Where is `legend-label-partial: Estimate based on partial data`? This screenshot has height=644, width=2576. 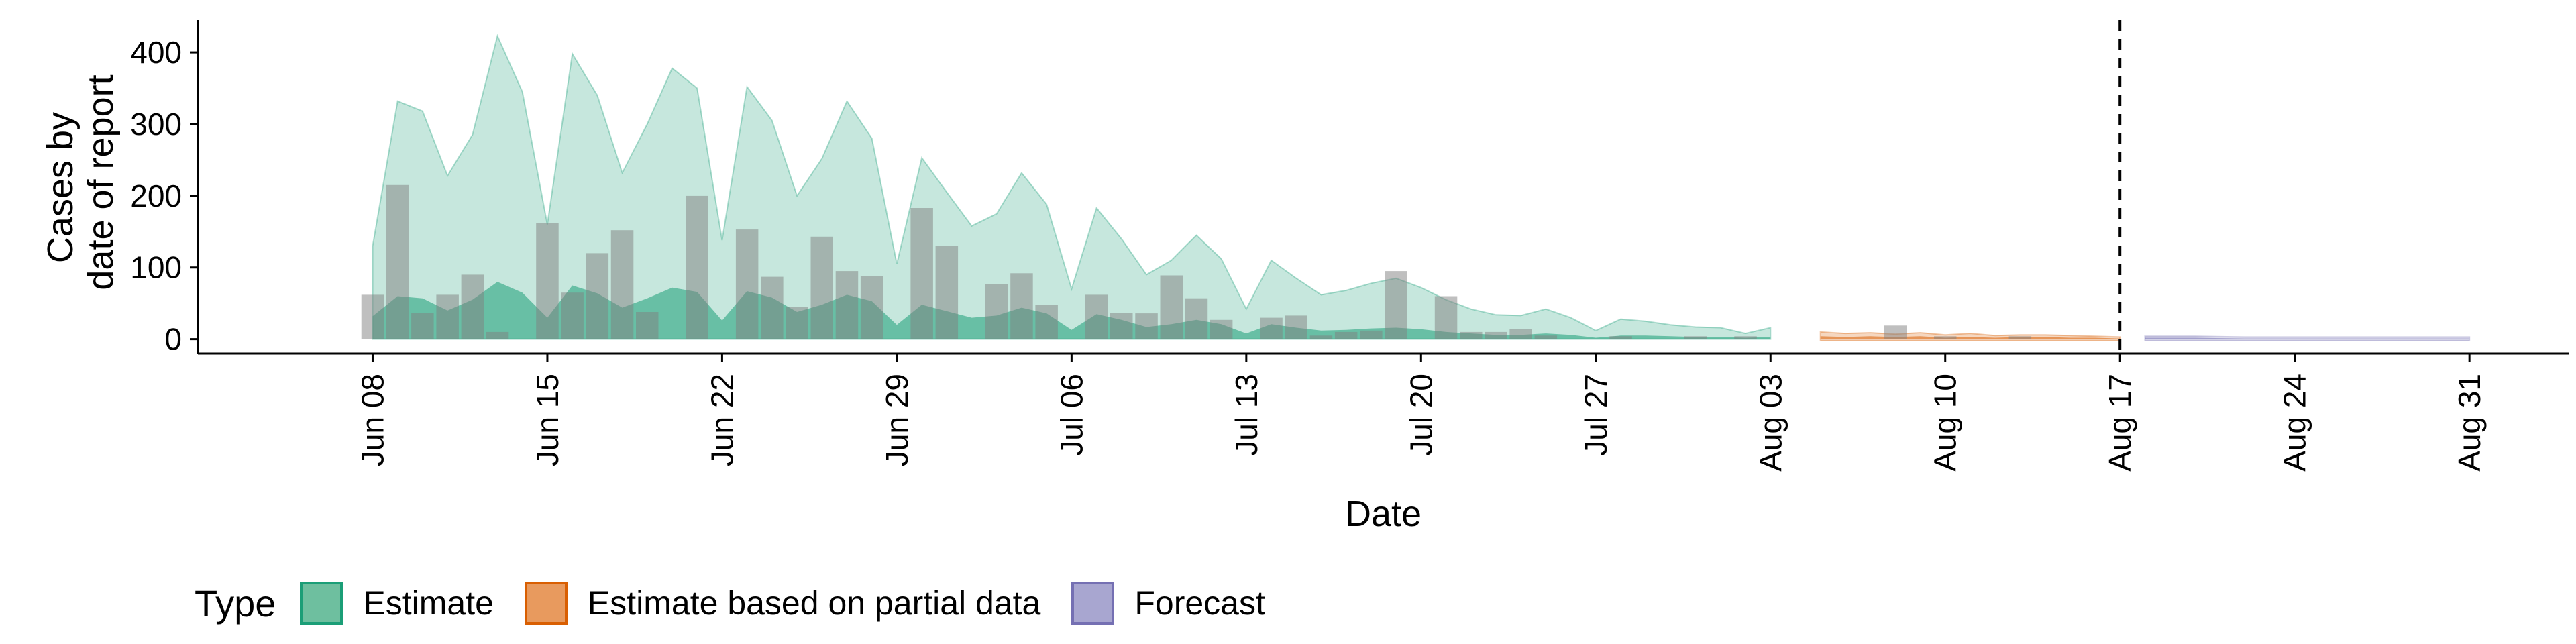
legend-label-partial: Estimate based on partial data is located at coordinates (814, 603).